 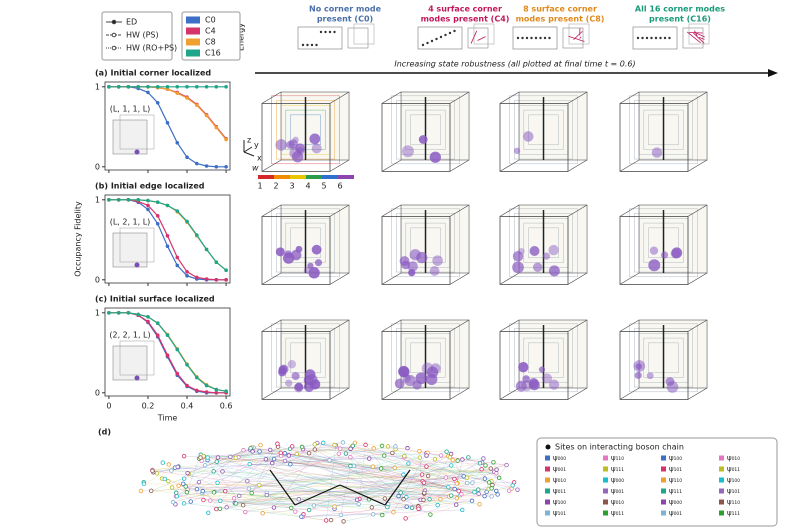 What do you see at coordinates (167, 352) in the screenshot?
I see `plot-frame` at bounding box center [167, 352].